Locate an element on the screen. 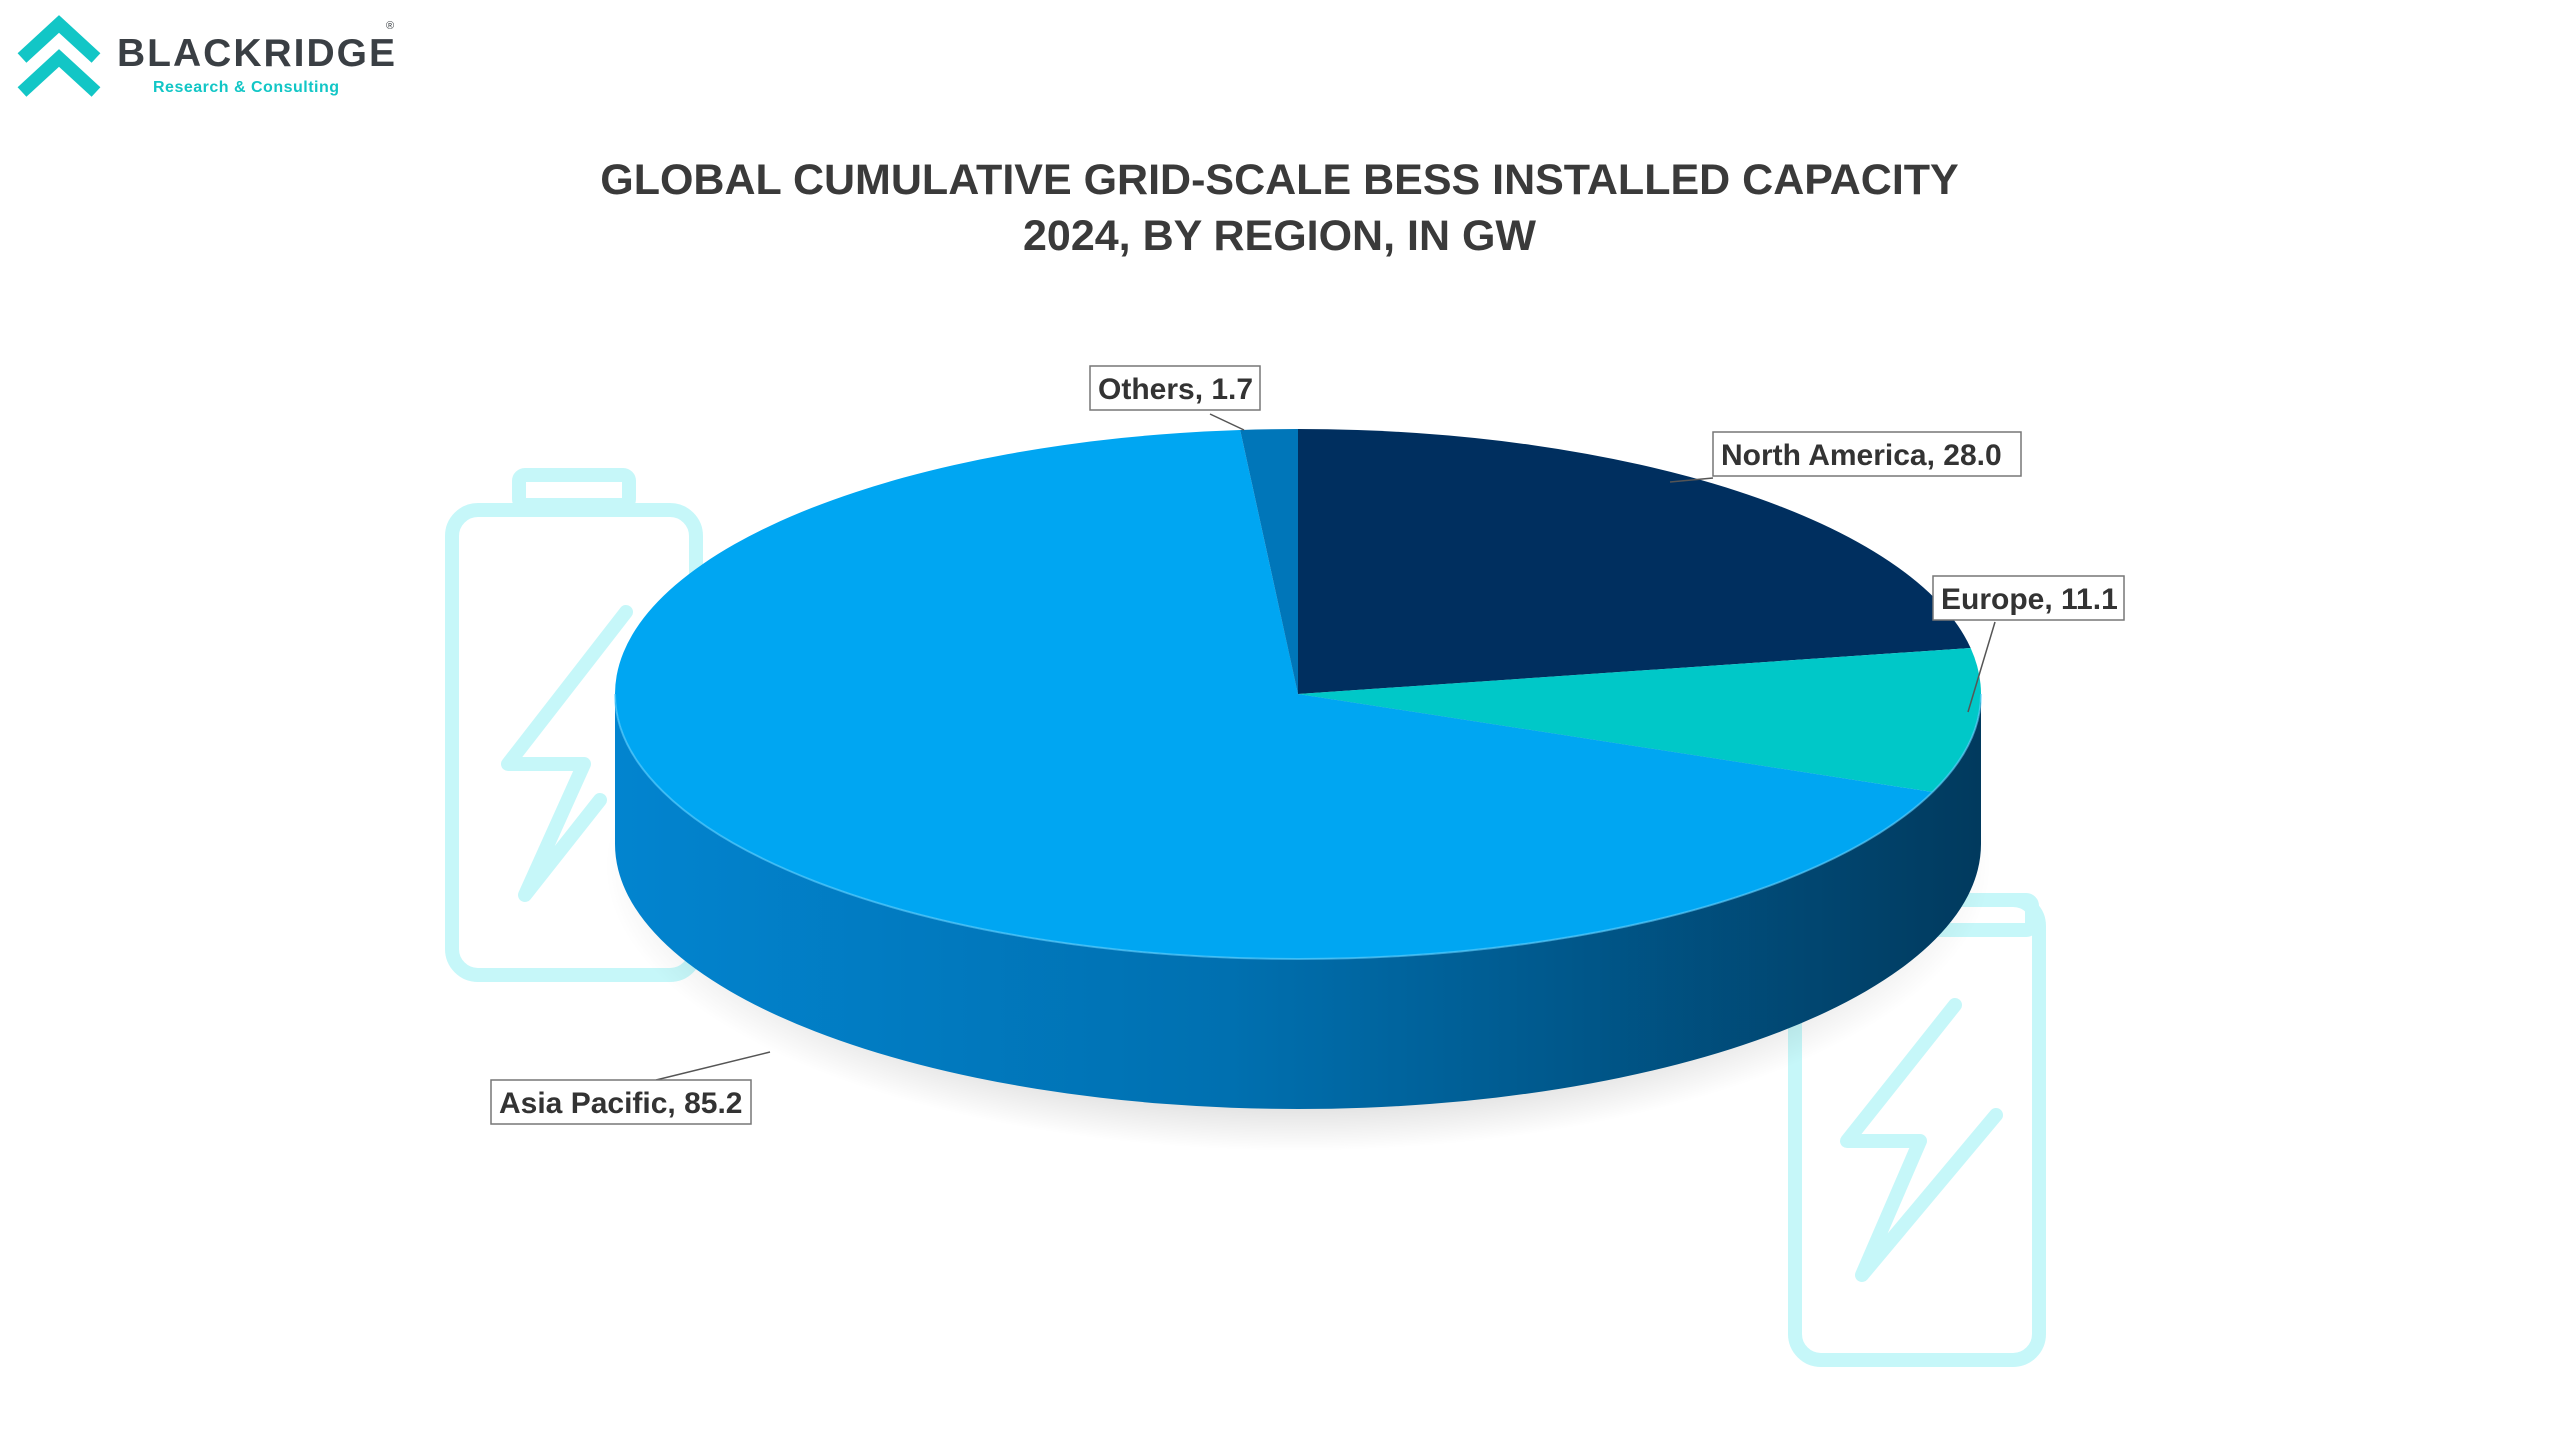 This screenshot has width=2559, height=1440. blackridge-chevron-logo-icon is located at coordinates (59, 56).